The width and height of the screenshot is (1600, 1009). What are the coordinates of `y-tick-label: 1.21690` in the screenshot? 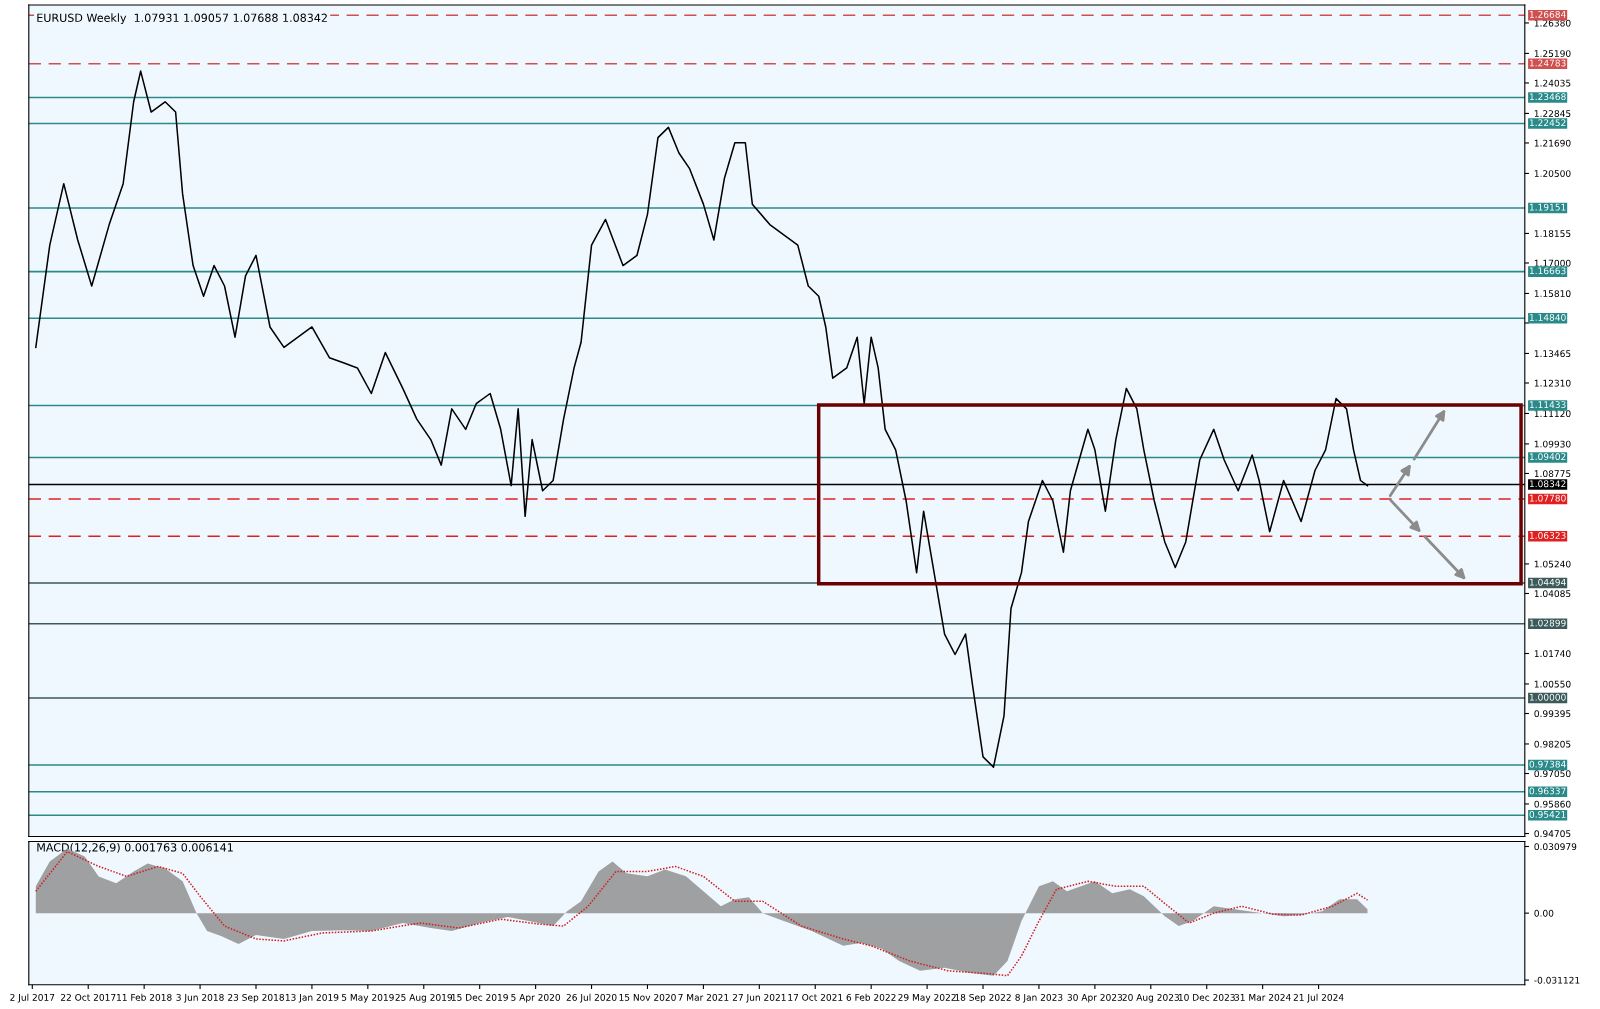 It's located at (1552, 143).